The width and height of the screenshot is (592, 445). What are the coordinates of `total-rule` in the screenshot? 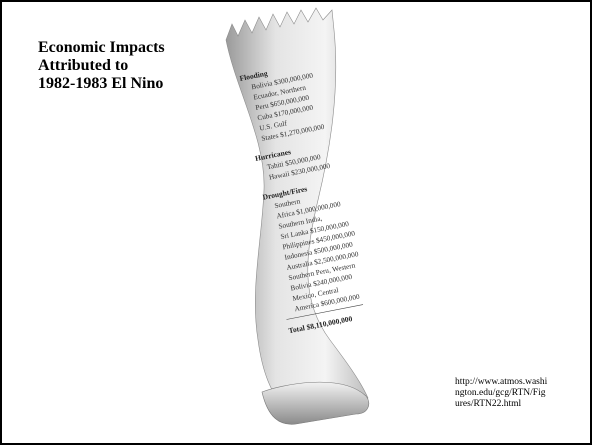 It's located at (325, 312).